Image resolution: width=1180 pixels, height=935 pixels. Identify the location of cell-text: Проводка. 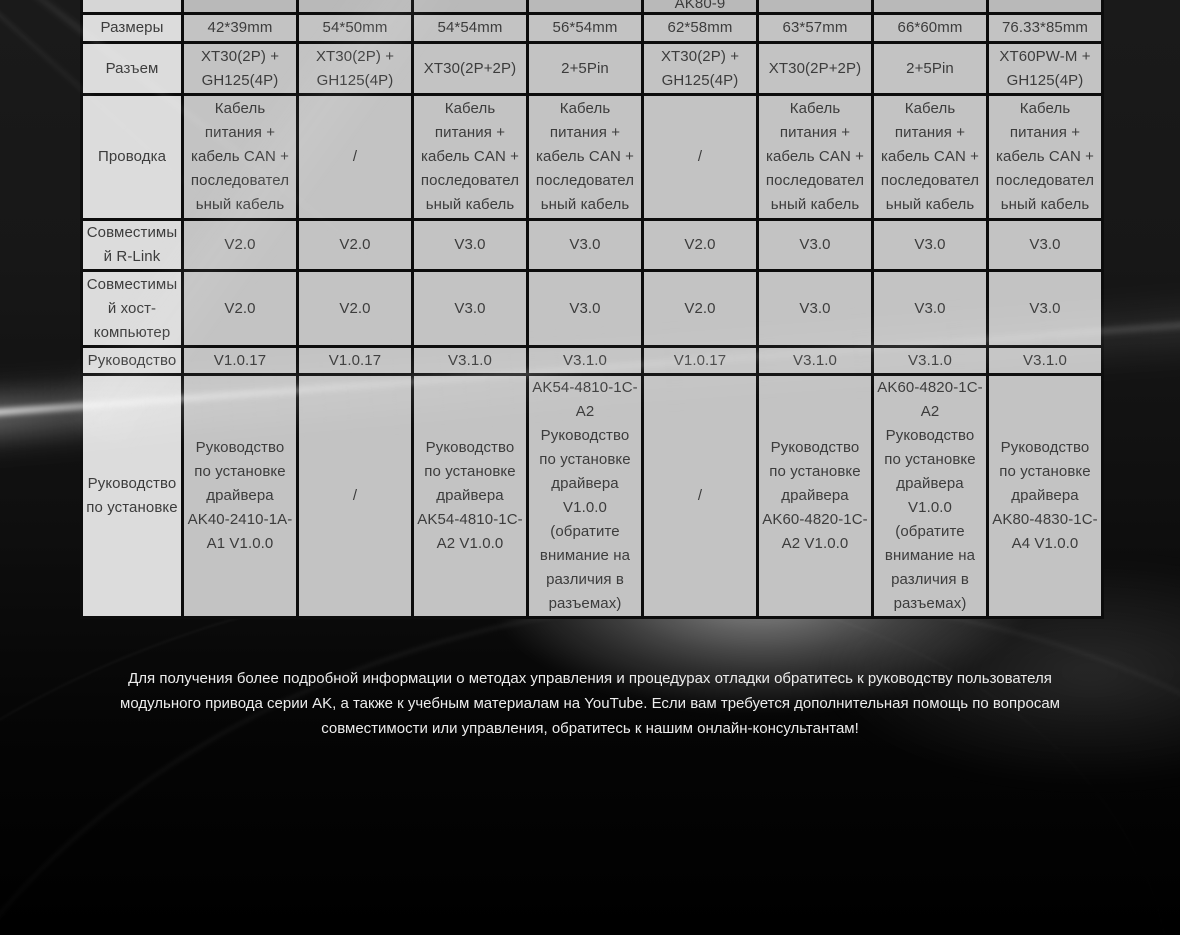
(132, 156).